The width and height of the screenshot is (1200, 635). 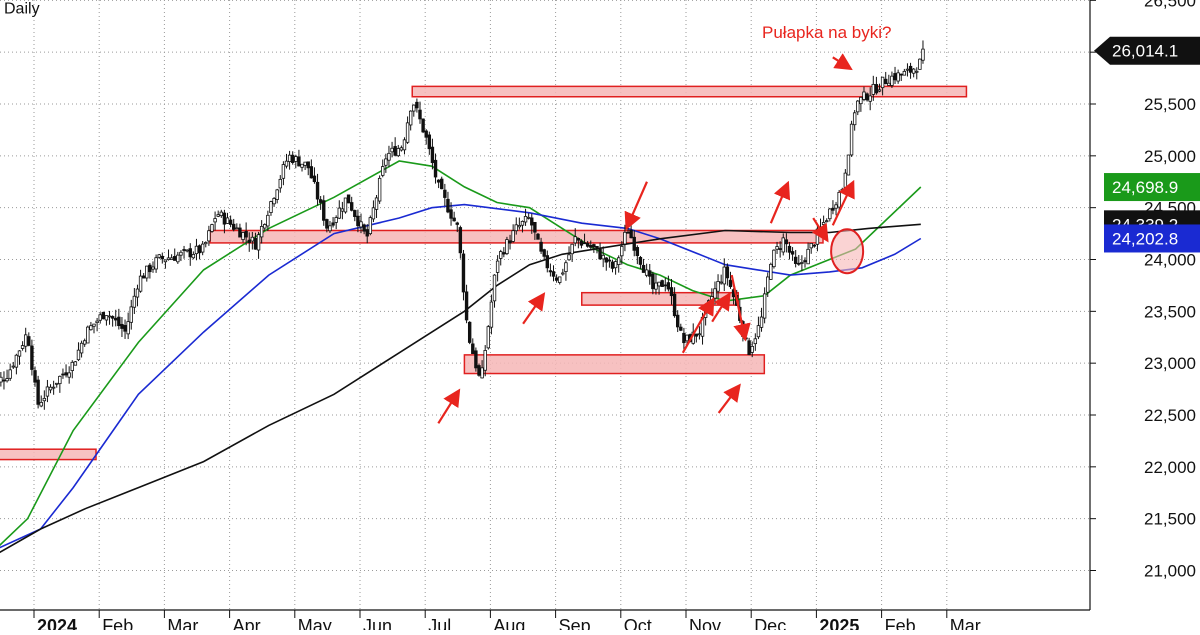 What do you see at coordinates (826, 32) in the screenshot?
I see `bull-trap-annotation: Pułapka na byki?` at bounding box center [826, 32].